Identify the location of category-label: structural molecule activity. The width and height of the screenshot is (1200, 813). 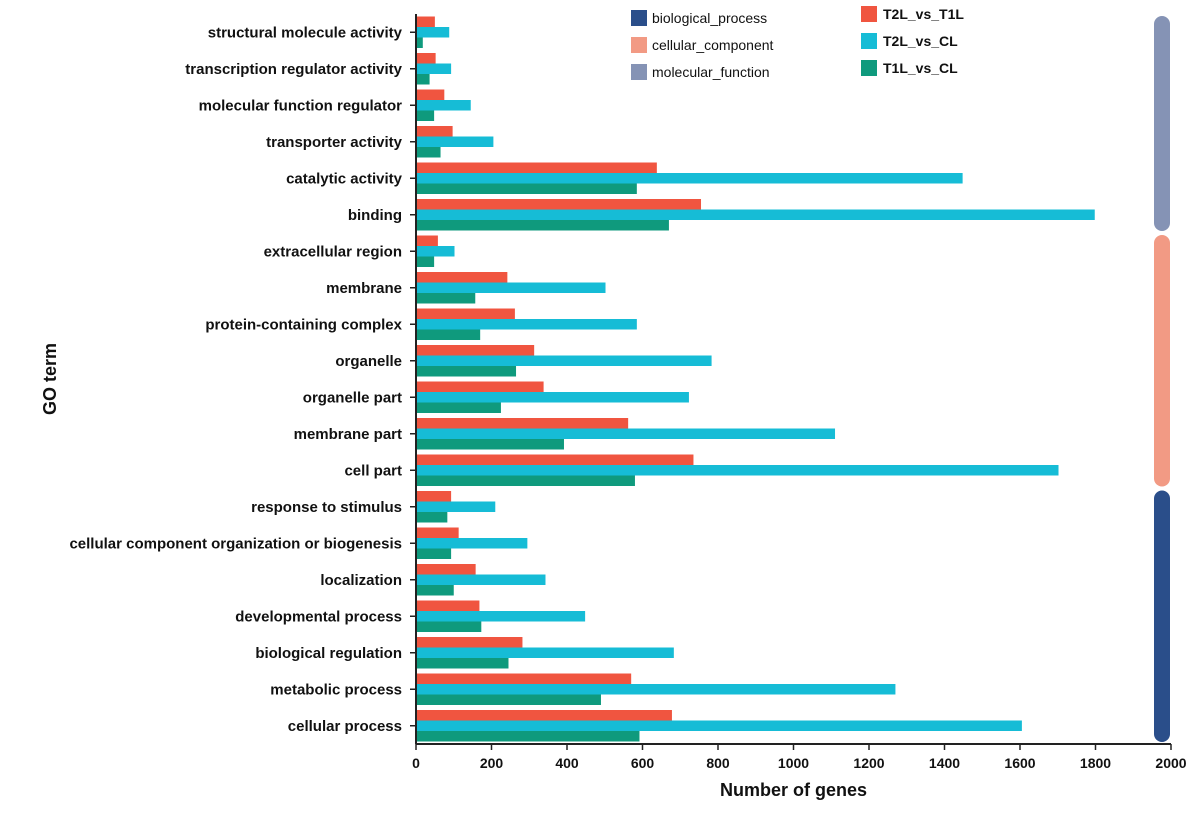
(305, 32).